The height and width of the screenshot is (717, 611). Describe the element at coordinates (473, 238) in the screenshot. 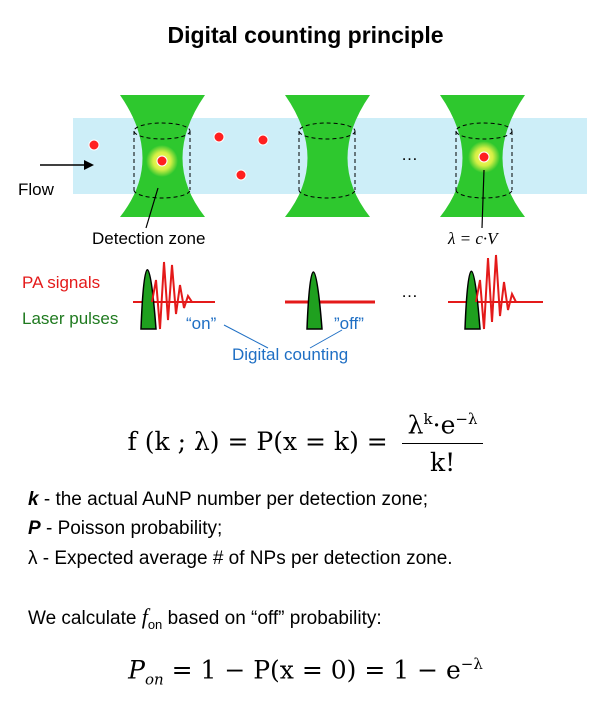

I see `lambda-definition-label: λ = c·V` at that location.